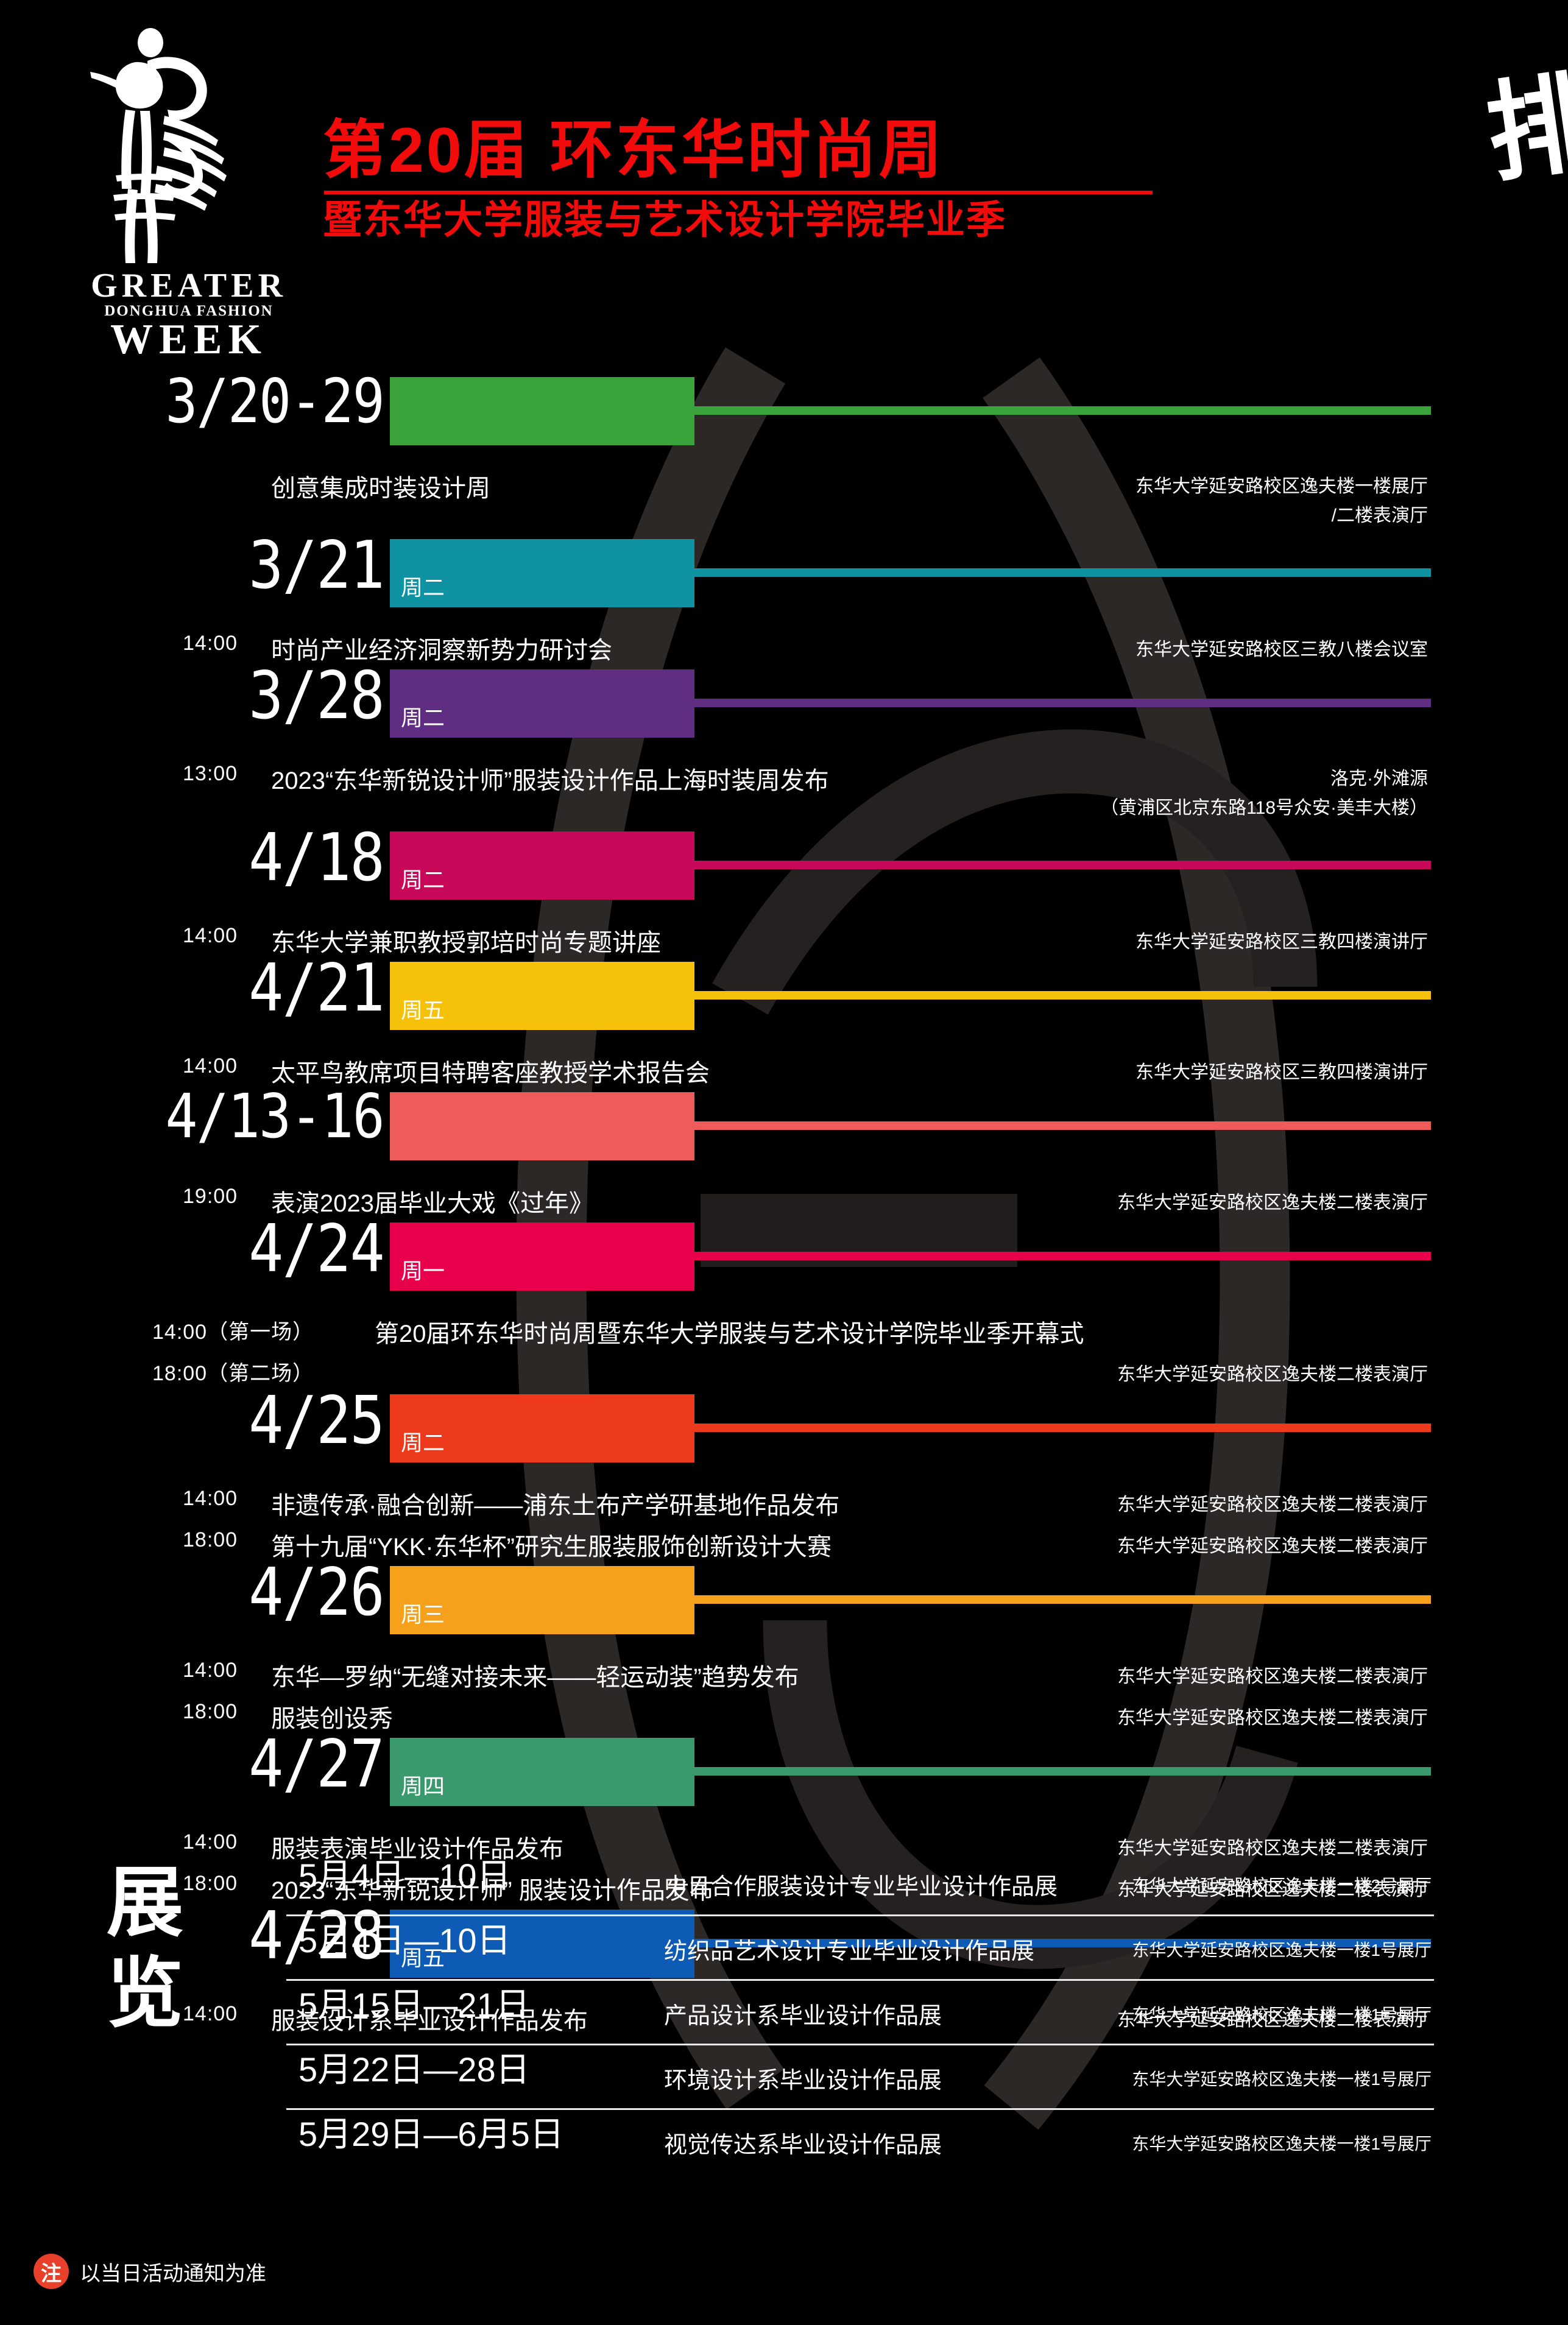 The height and width of the screenshot is (2325, 1568). What do you see at coordinates (431, 2134) in the screenshot?
I see `exhibition-date: 5月29日—6月5日` at bounding box center [431, 2134].